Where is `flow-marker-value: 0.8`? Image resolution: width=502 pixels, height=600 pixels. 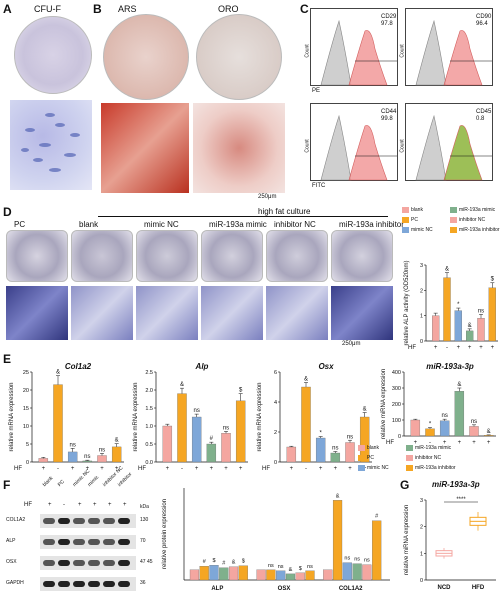
flow-marker-value: 0.8 is located at coordinates (480, 119).